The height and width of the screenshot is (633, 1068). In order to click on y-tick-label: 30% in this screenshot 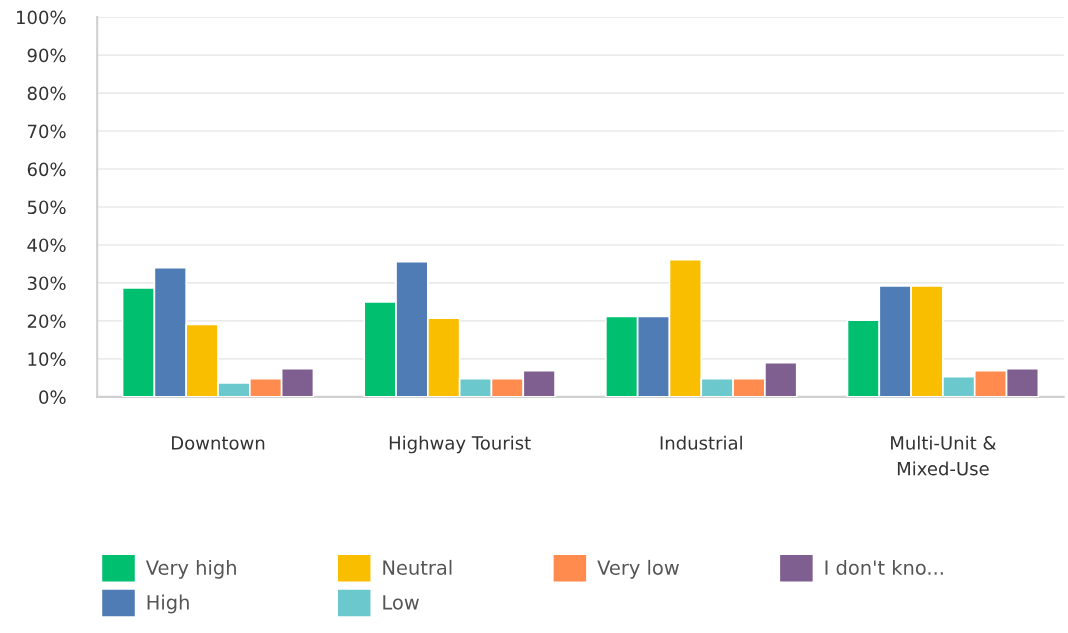, I will do `click(46, 283)`.